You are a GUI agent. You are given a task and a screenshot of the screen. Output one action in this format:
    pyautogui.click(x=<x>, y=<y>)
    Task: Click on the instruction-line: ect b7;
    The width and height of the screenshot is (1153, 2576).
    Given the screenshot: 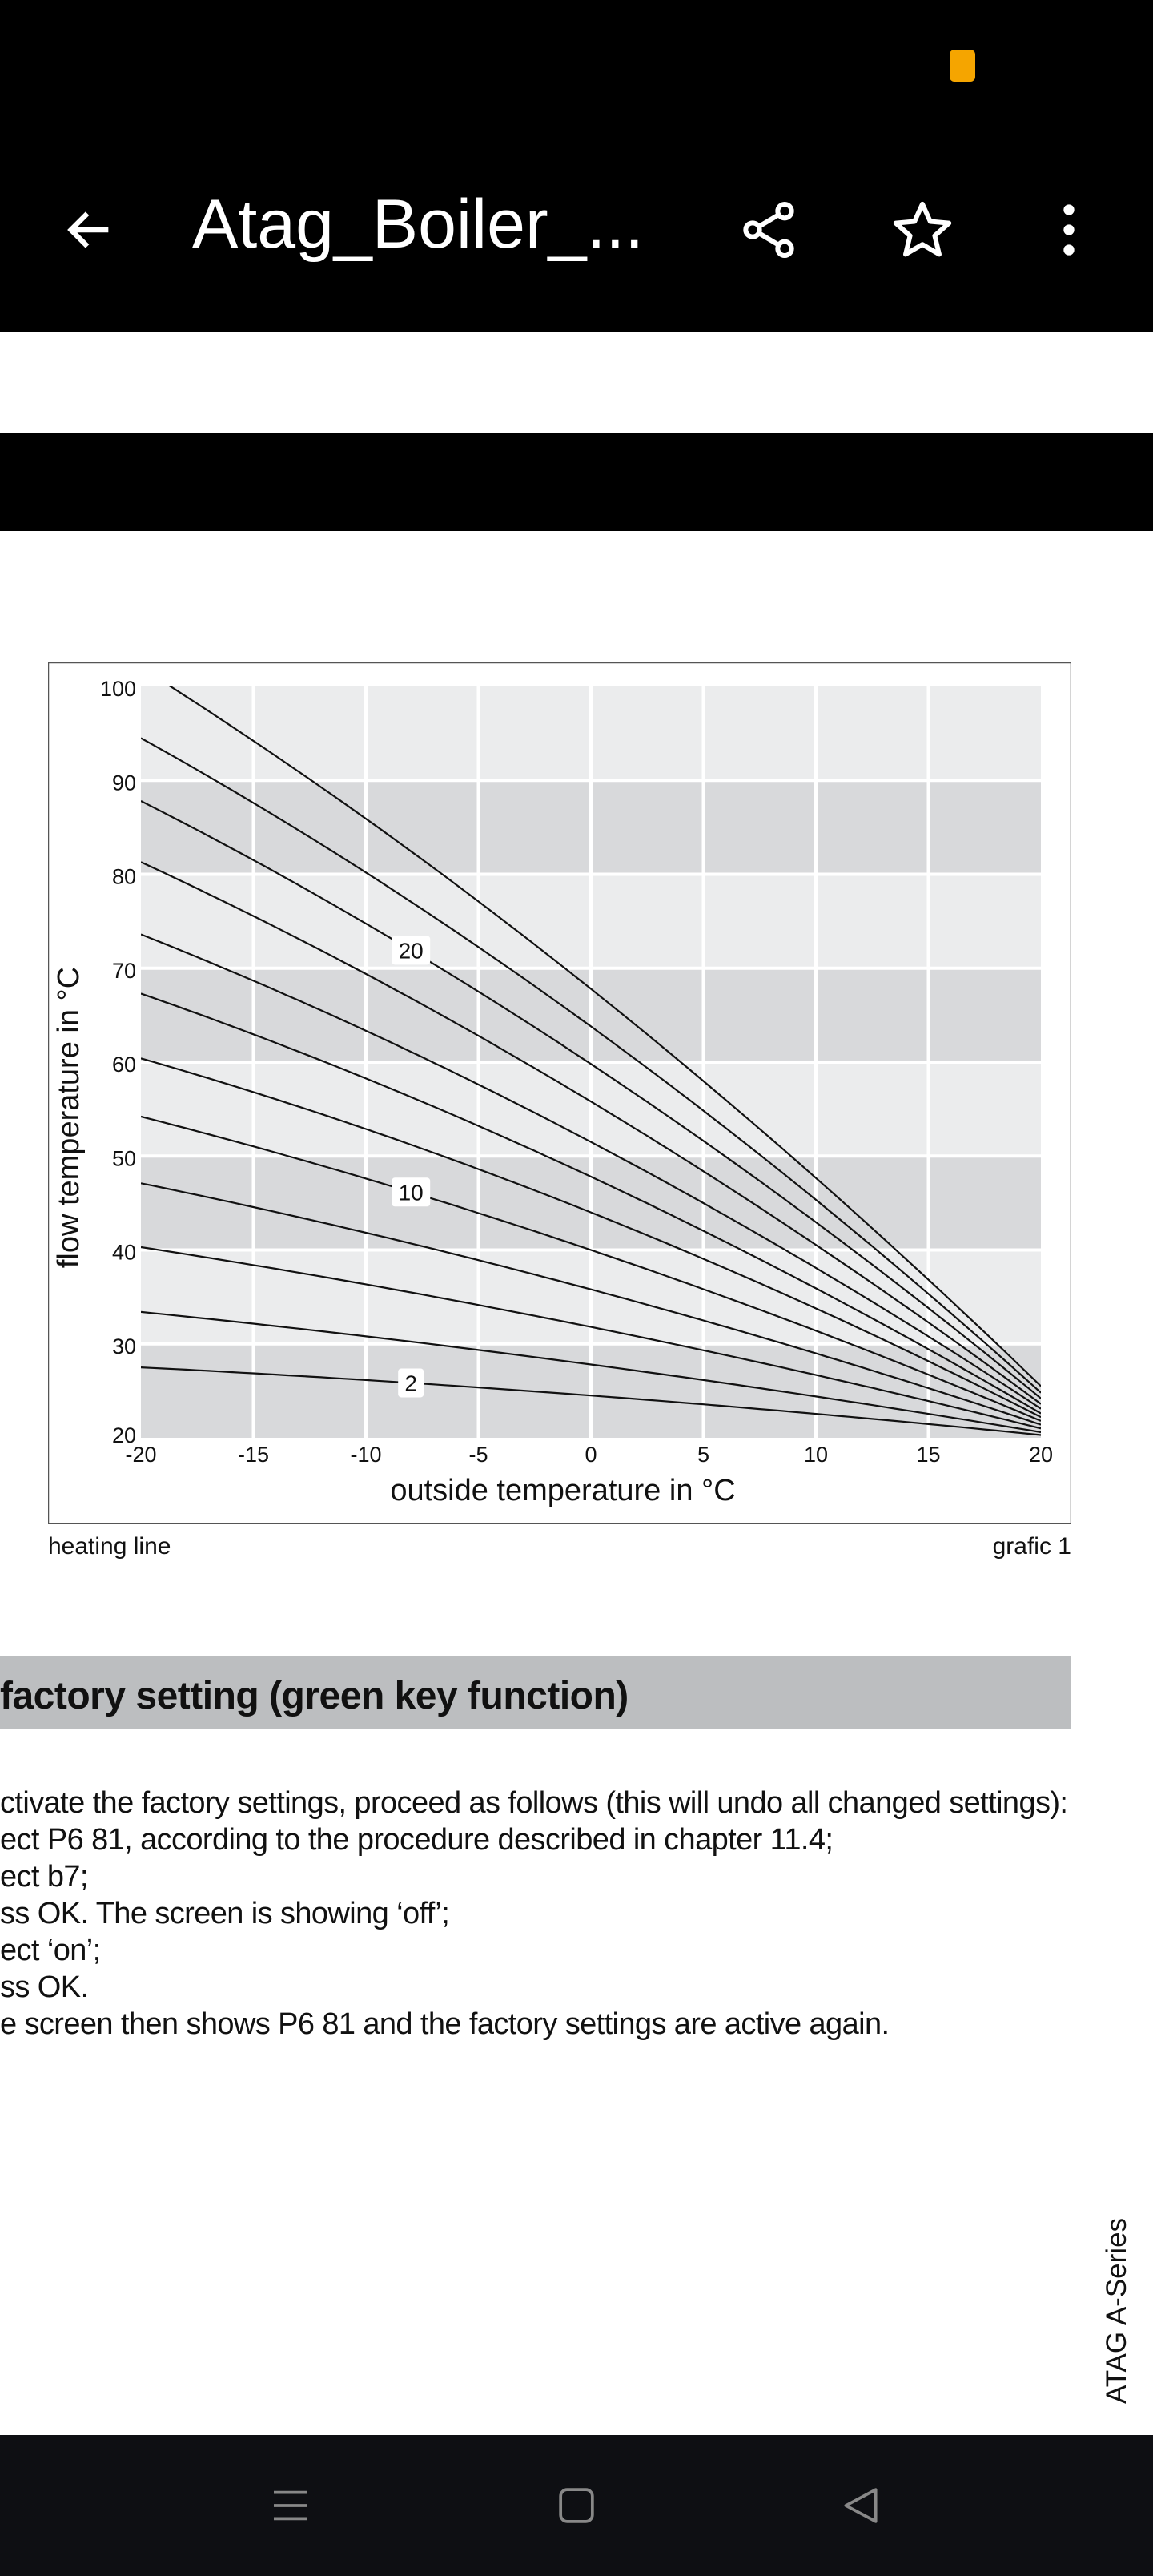 What is the action you would take?
    pyautogui.click(x=44, y=1877)
    